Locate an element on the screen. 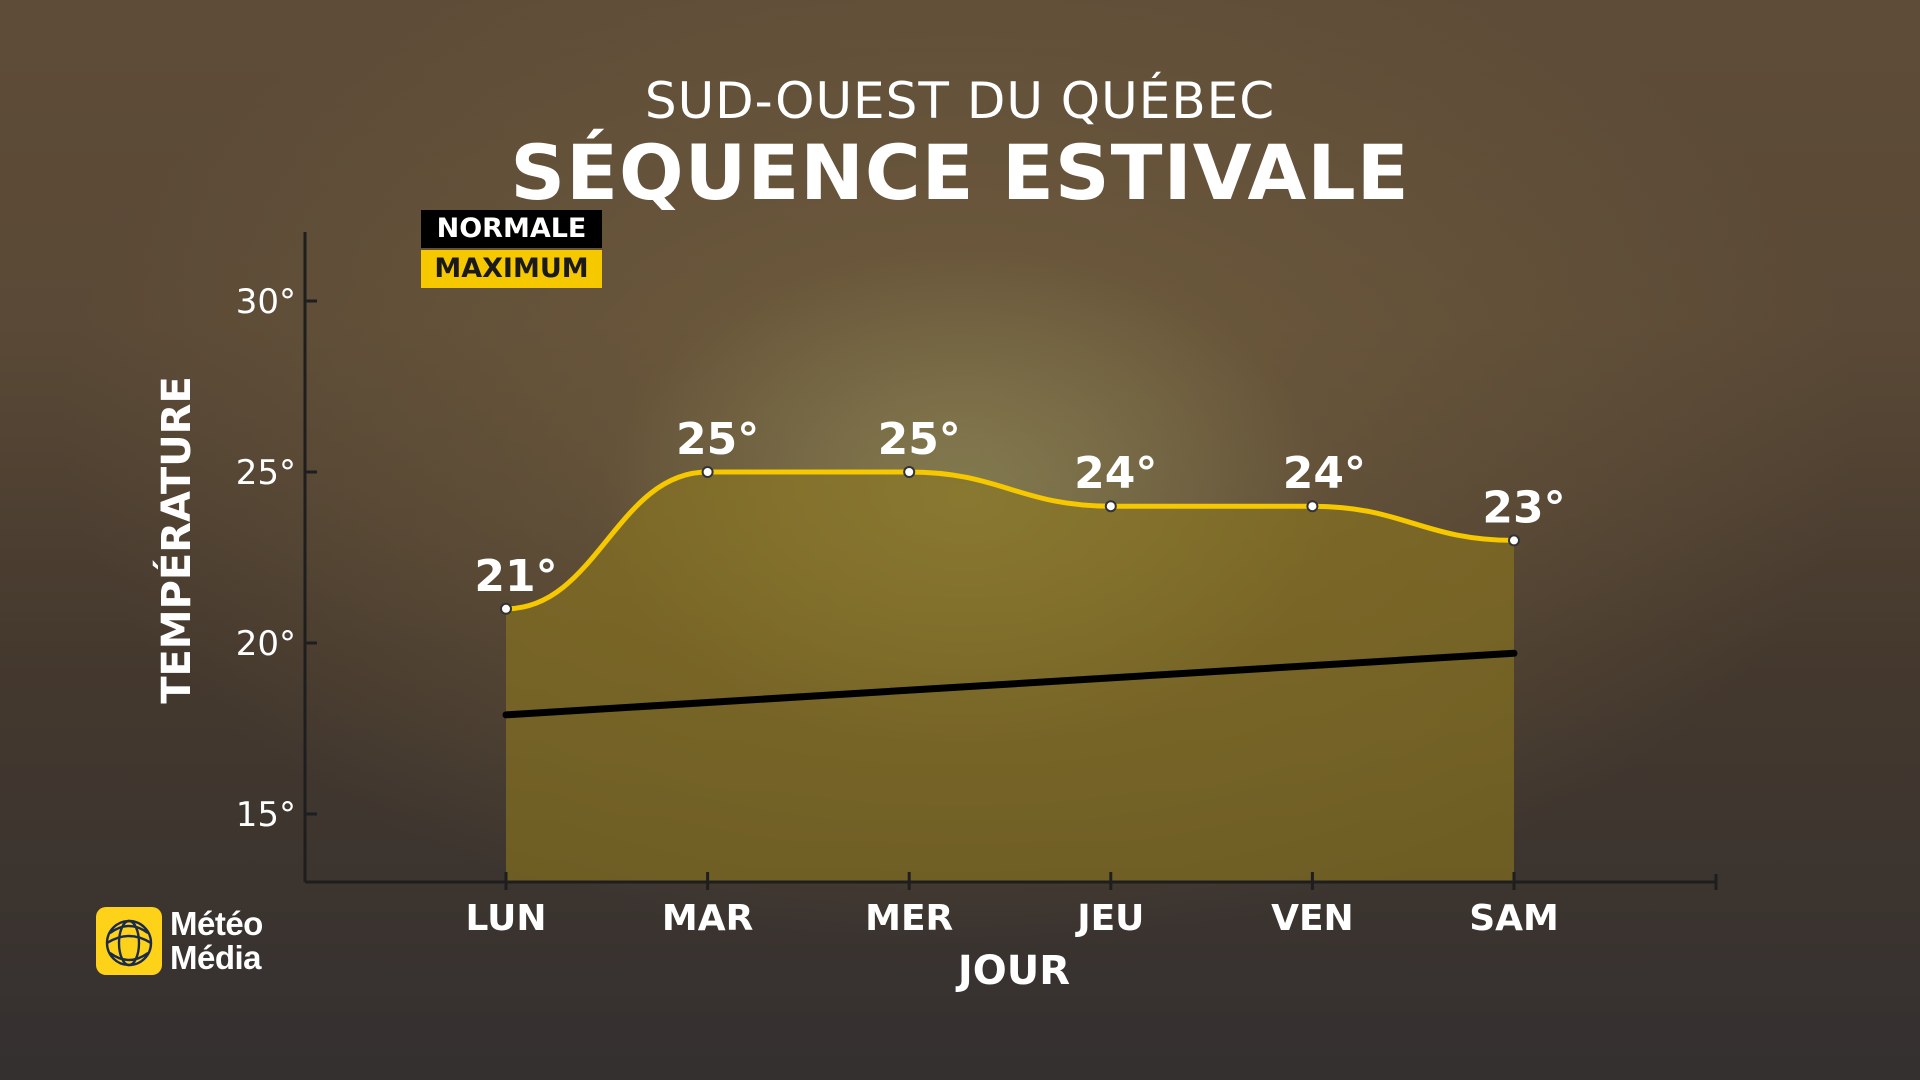 This screenshot has height=1080, width=1920. logo-text-line2: Média is located at coordinates (216, 957).